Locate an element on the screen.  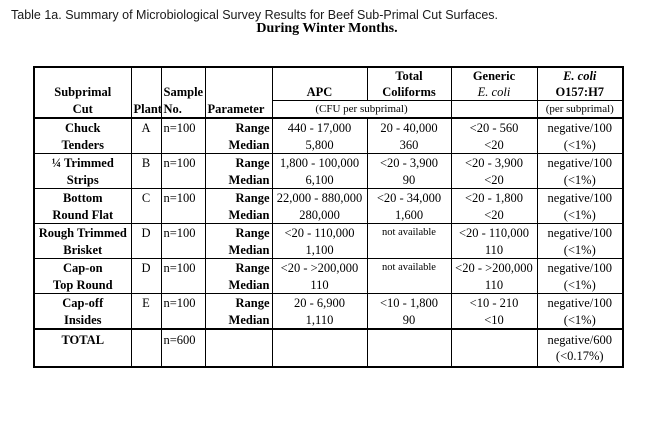
cut-name: Rough Trimmed is located at coordinates (83, 232).